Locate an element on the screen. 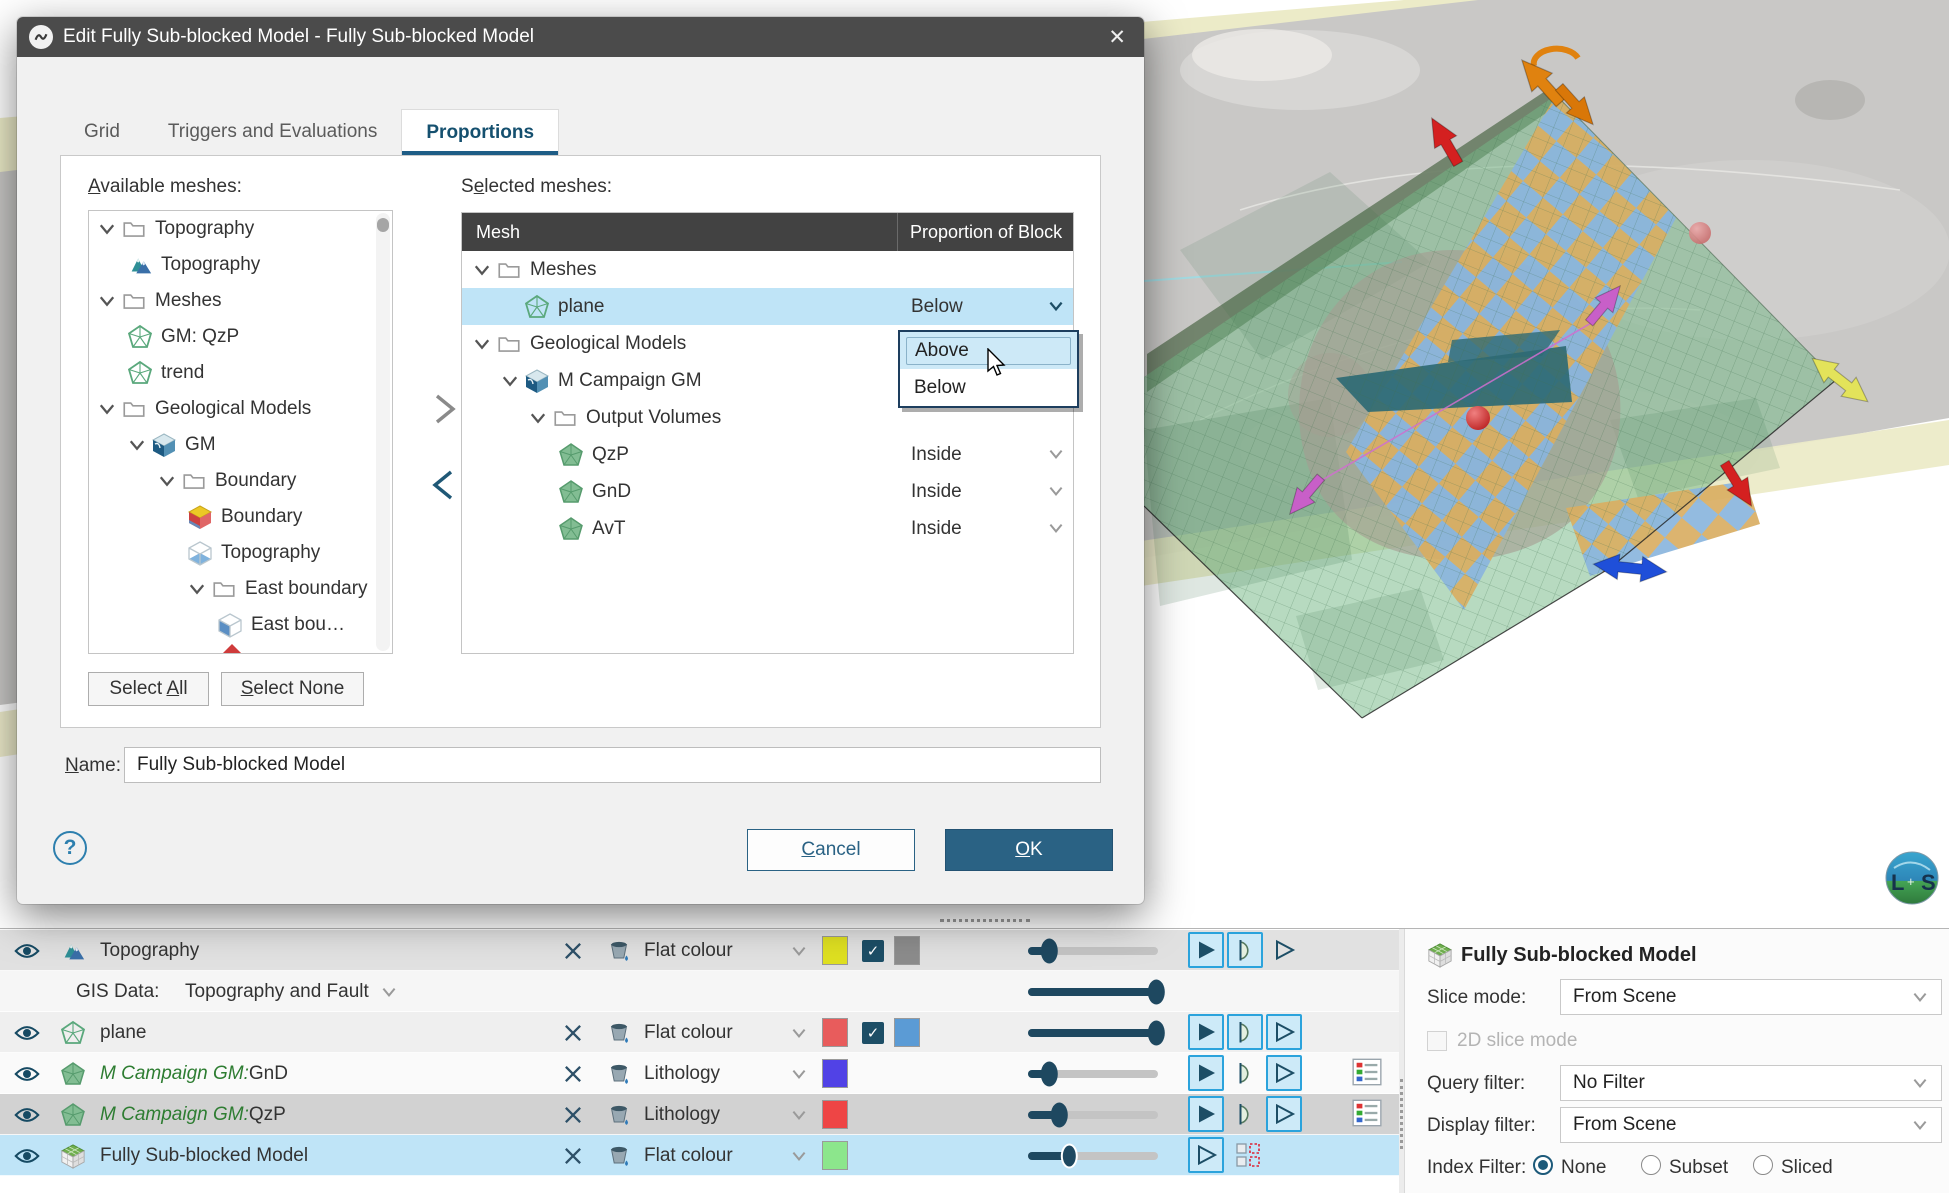  radio-sliced is located at coordinates (1763, 1165).